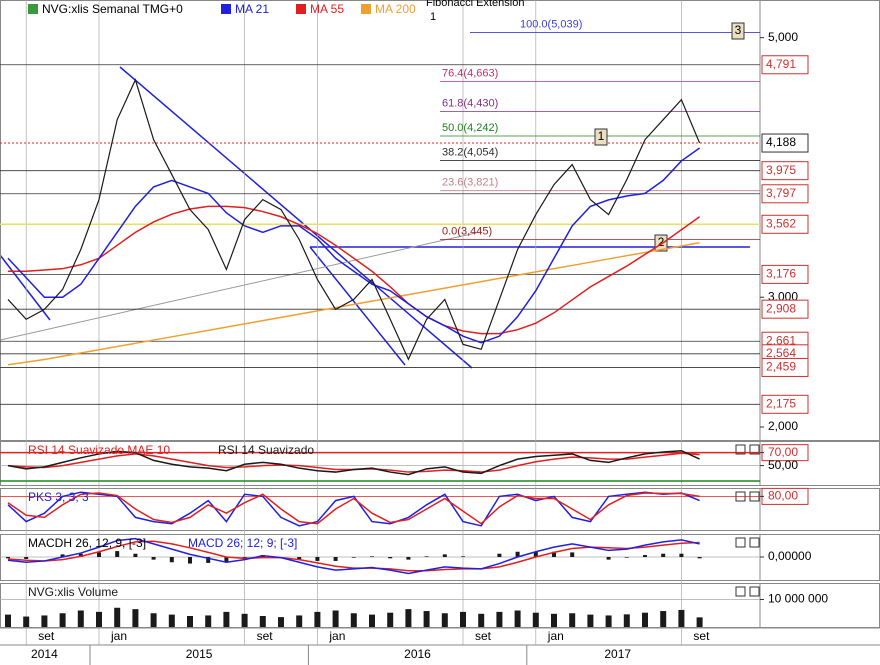  Describe the element at coordinates (199, 654) in the screenshot. I see `year-label: 2015` at that location.